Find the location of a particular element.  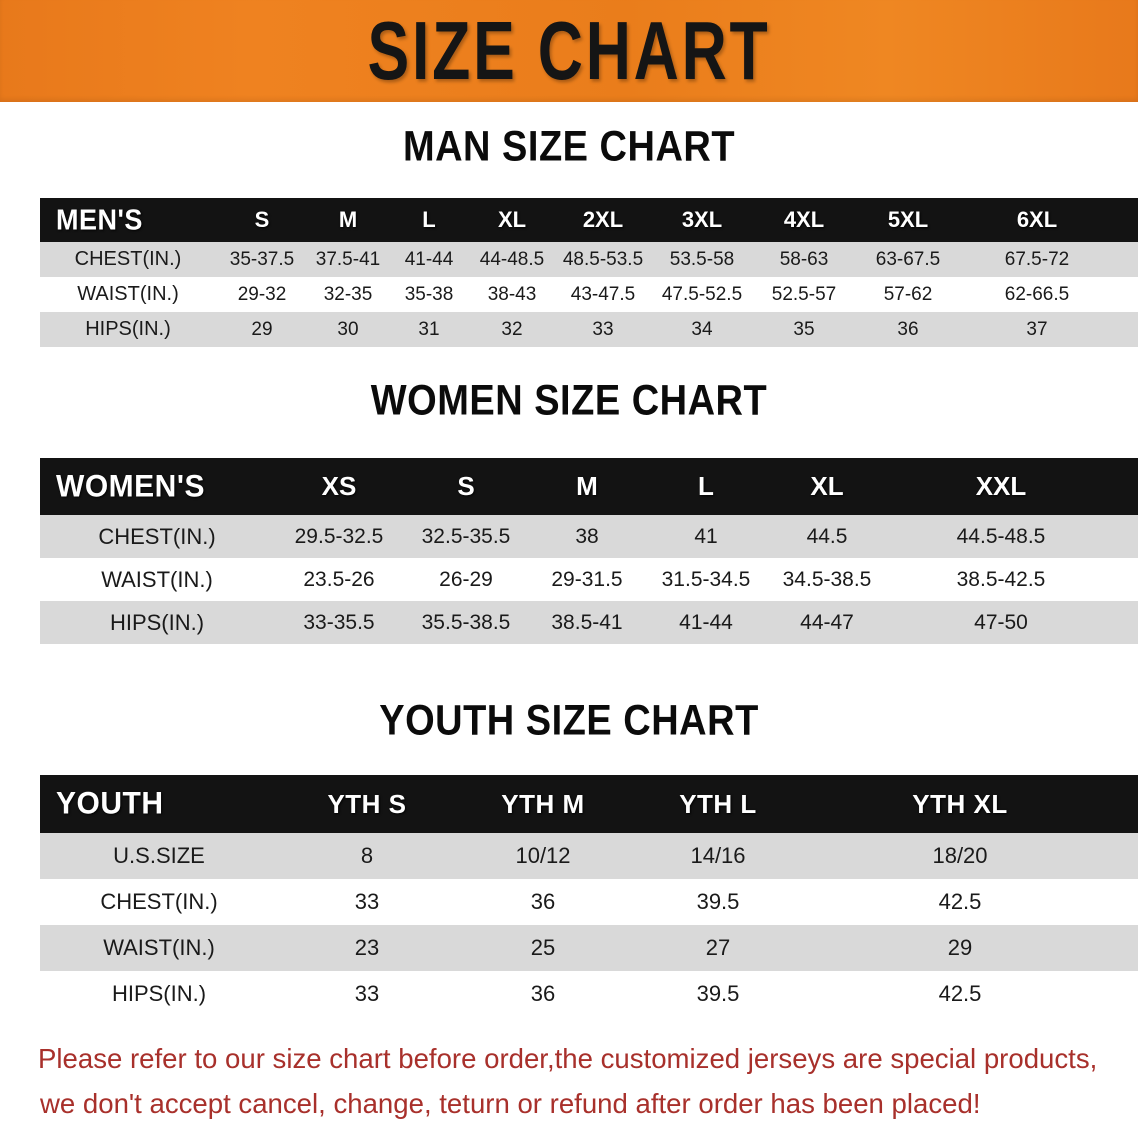

man-chest-2xl: 48.5-53.5 is located at coordinates (603, 259).